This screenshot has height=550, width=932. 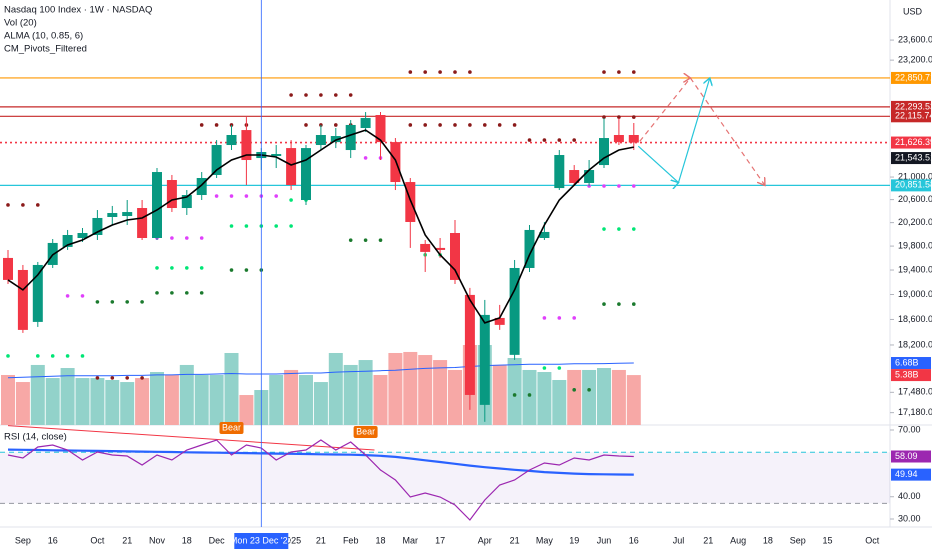 I want to click on projection-path, so click(x=673, y=130).